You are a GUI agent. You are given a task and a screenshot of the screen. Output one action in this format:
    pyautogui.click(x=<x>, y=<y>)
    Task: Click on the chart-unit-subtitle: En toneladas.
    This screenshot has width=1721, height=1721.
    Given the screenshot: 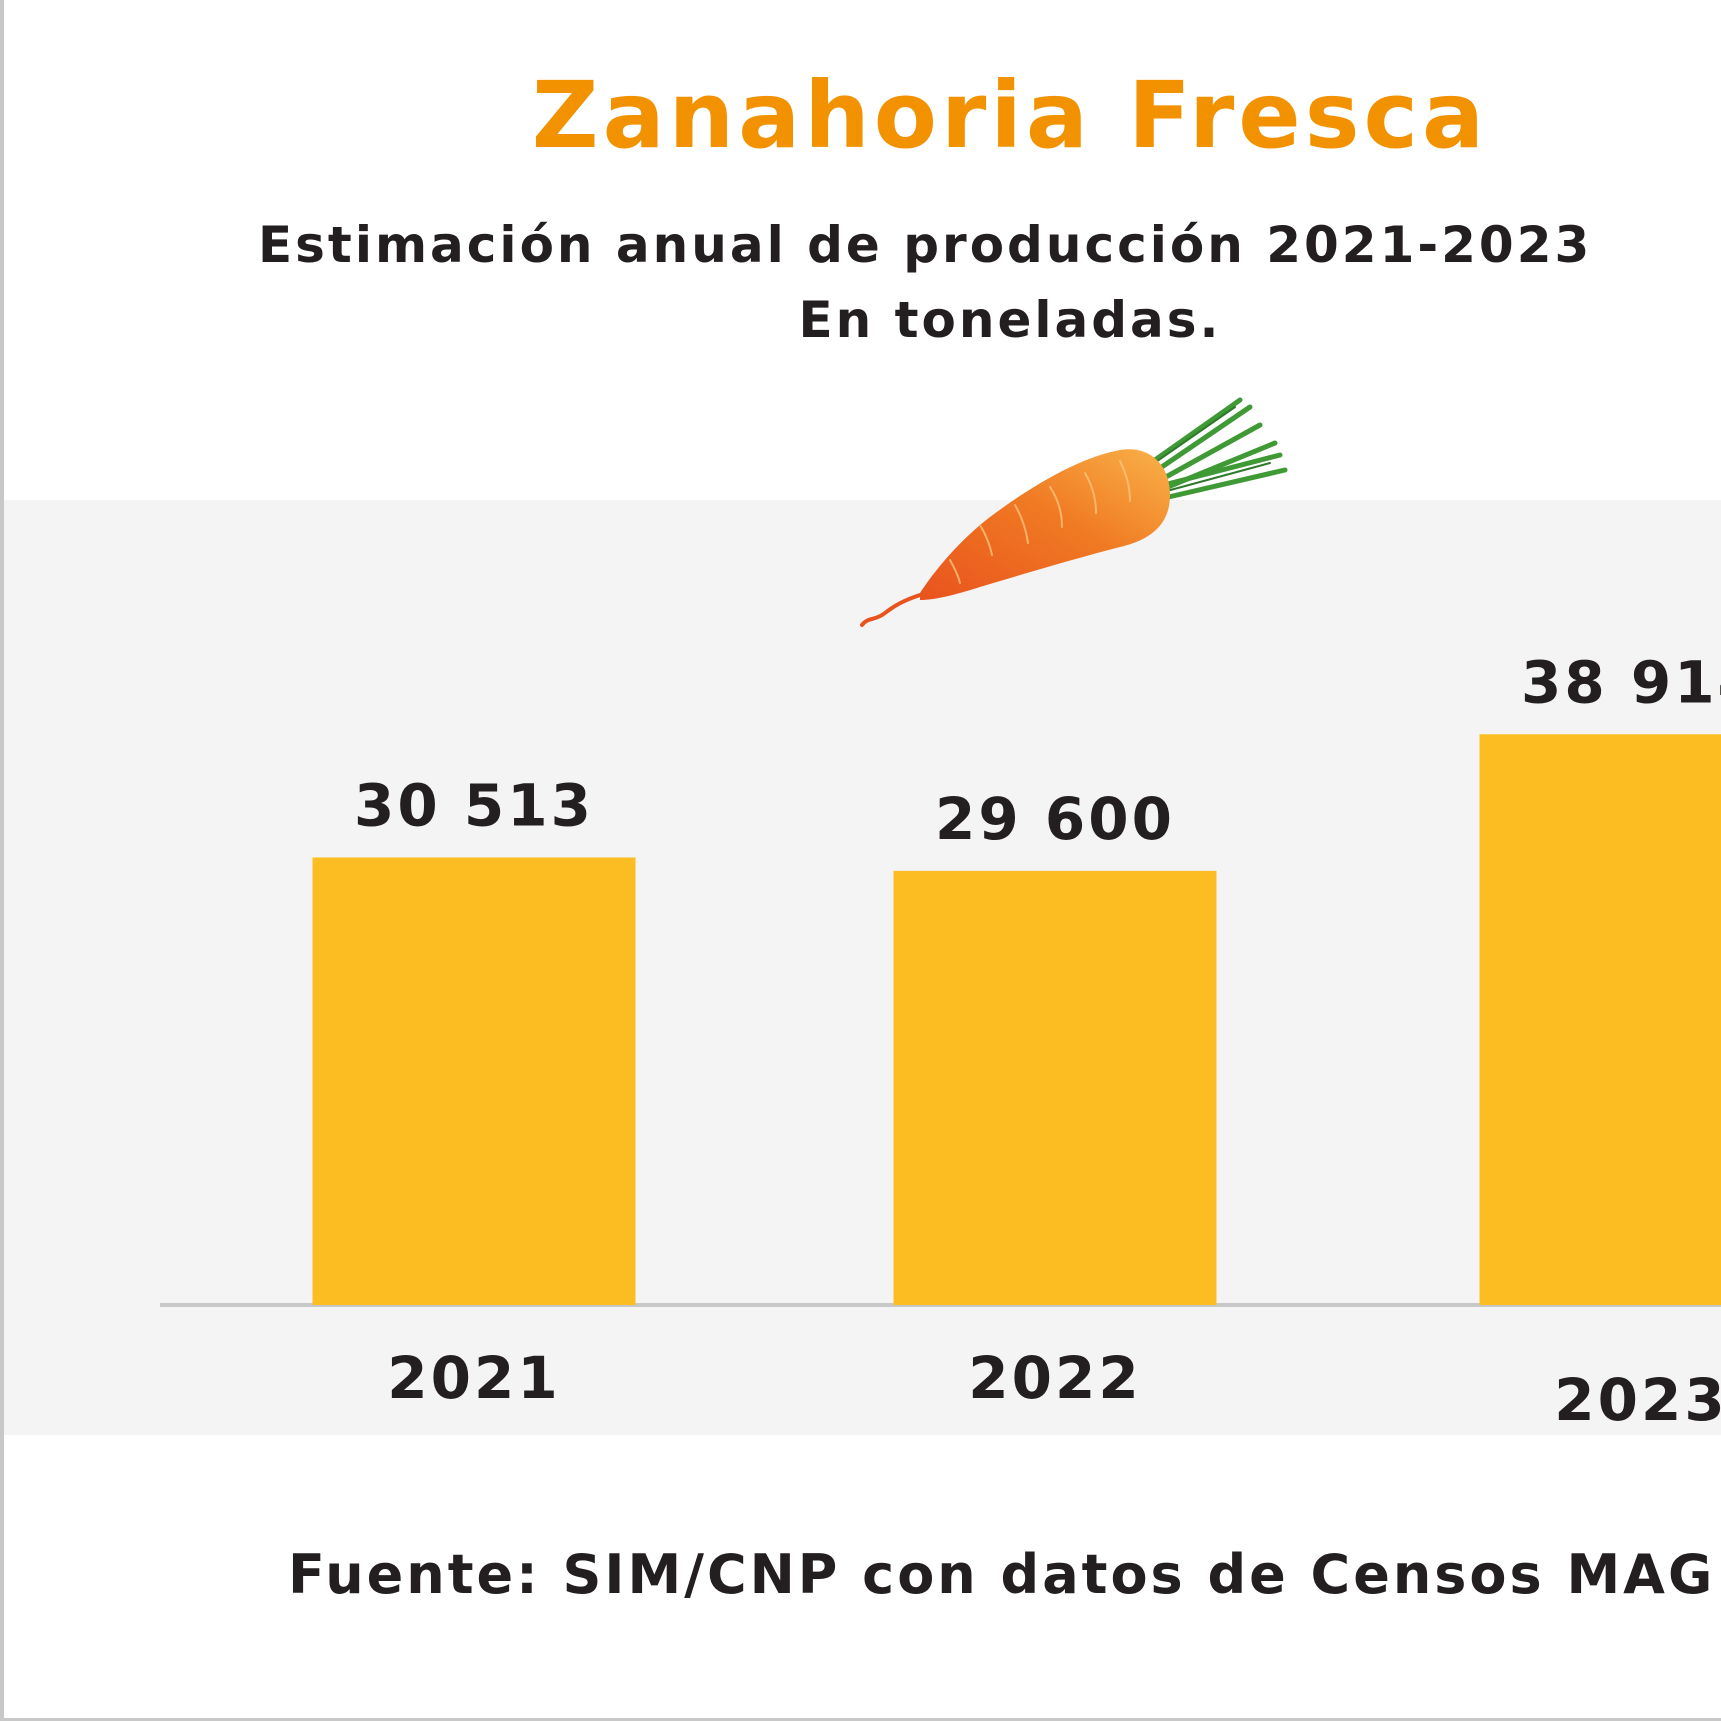 What is the action you would take?
    pyautogui.click(x=1010, y=320)
    